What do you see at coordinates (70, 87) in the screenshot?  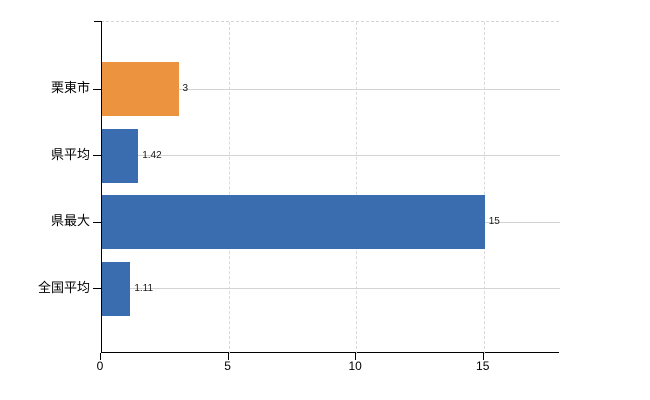 I see `category-label: 栗東市` at bounding box center [70, 87].